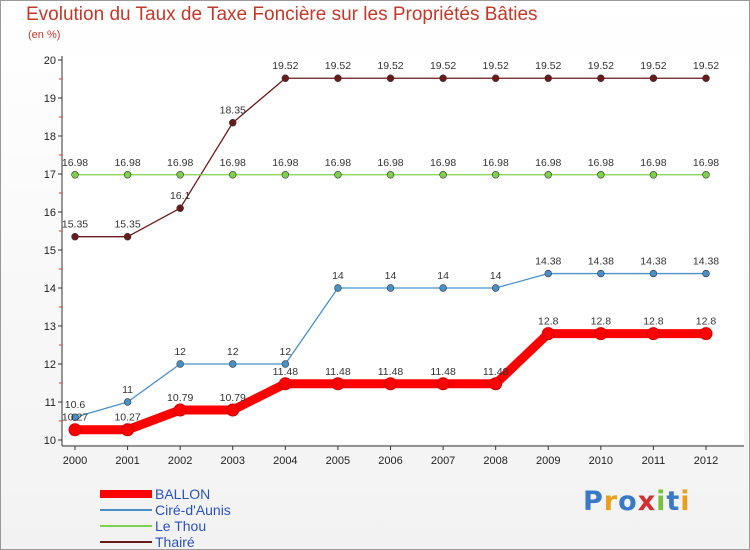  What do you see at coordinates (628, 501) in the screenshot?
I see `logo-letter: o` at bounding box center [628, 501].